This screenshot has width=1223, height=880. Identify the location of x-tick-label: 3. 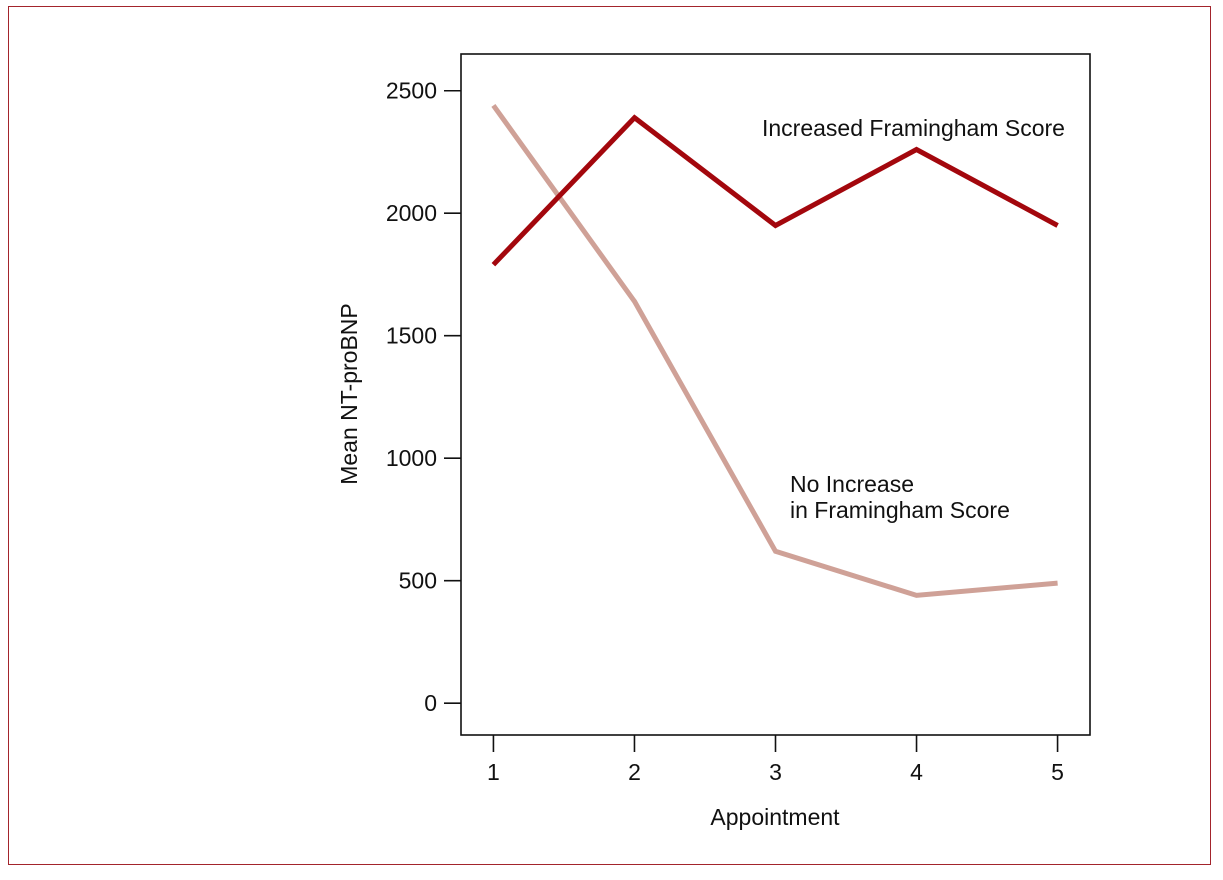
(775, 772).